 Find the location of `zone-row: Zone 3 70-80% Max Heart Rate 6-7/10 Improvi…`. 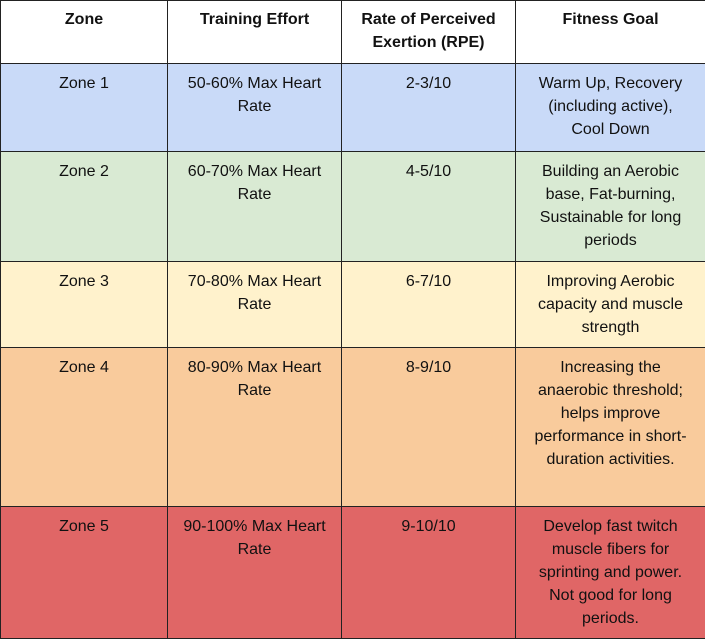

zone-row: Zone 3 70-80% Max Heart Rate 6-7/10 Improvi… is located at coordinates (352, 304).